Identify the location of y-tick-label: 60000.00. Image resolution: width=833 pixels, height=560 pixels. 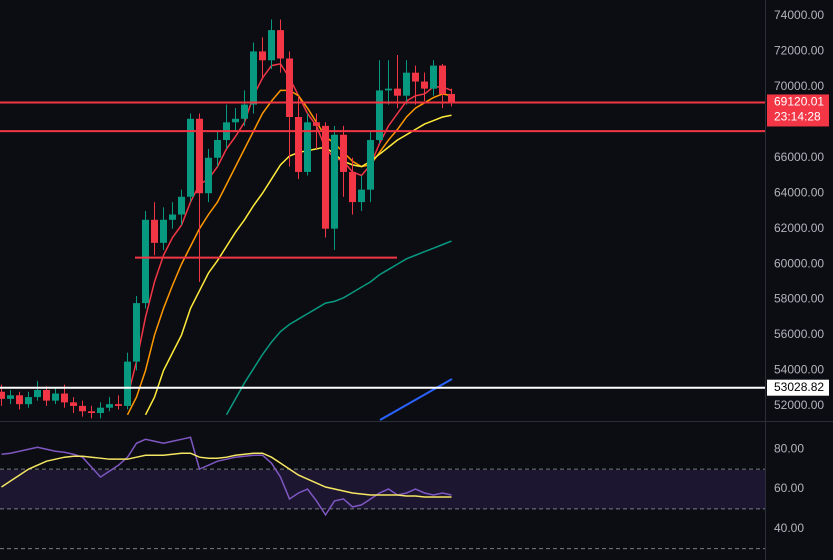
(799, 263).